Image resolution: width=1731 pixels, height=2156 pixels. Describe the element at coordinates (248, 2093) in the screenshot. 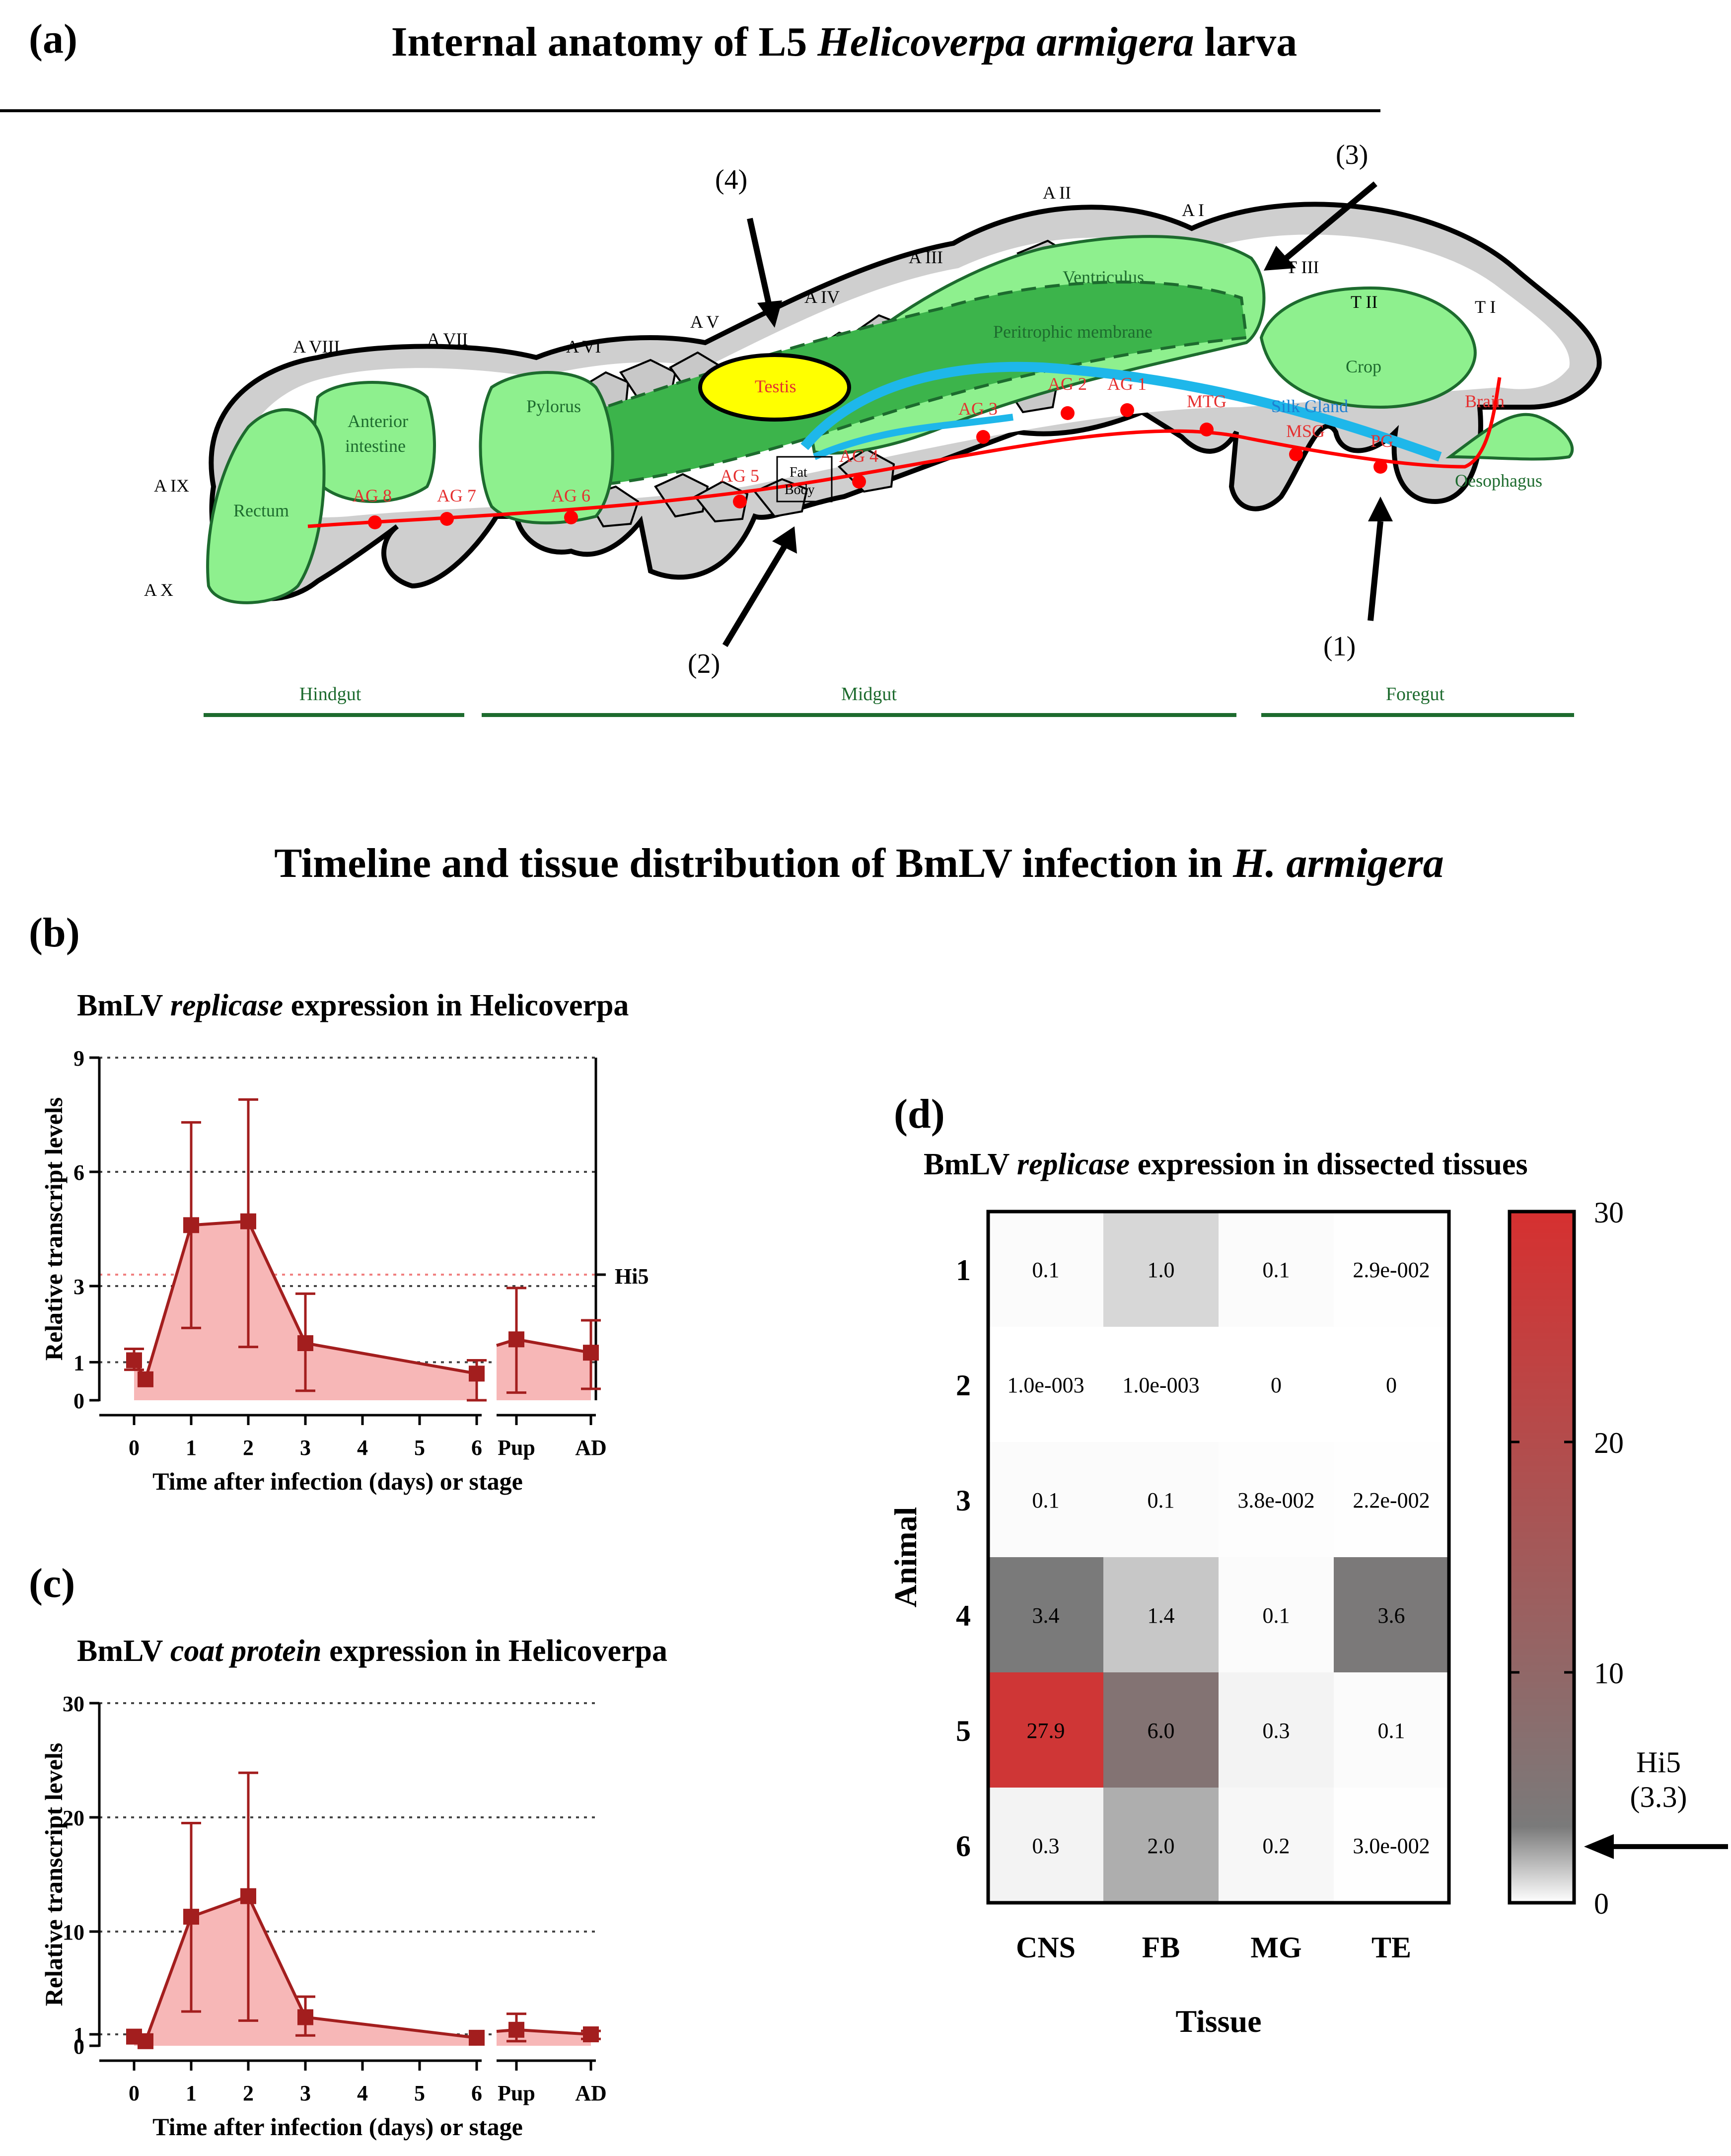

I see `x-tick-label: 2` at that location.